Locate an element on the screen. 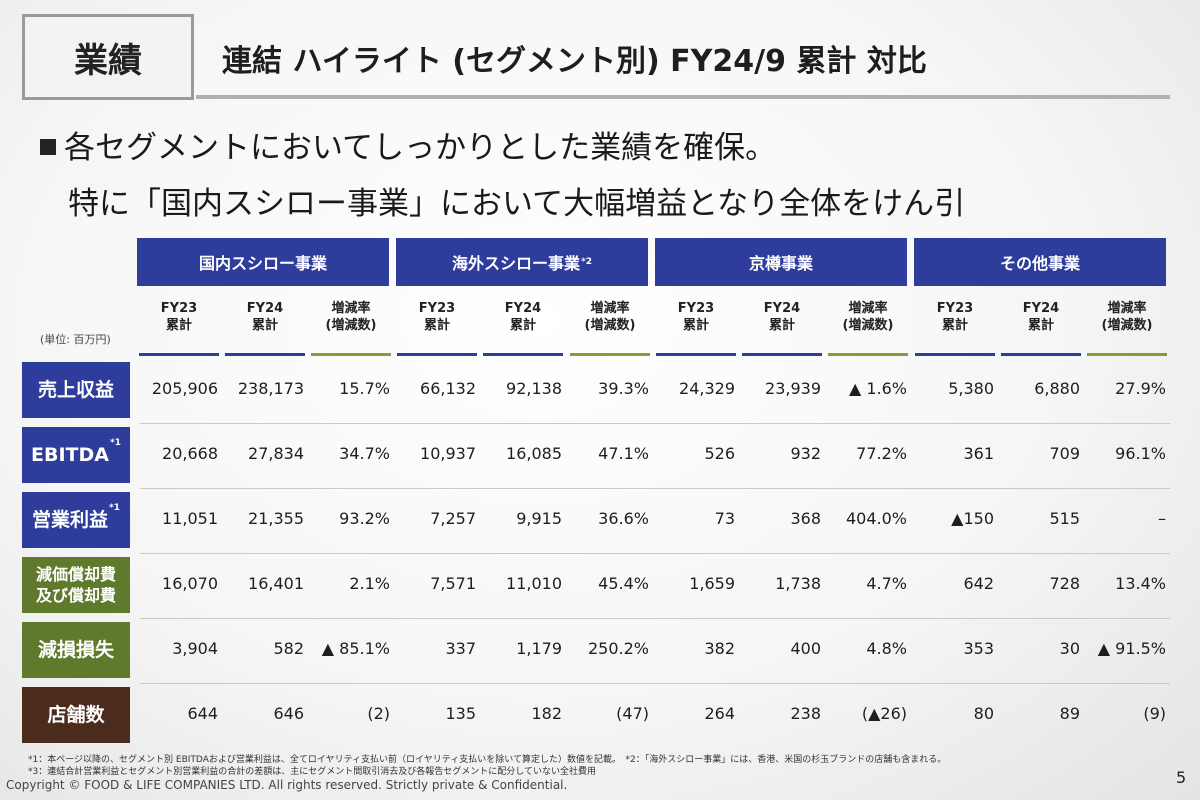  row-label-text: 店舗数 is located at coordinates (76, 714).